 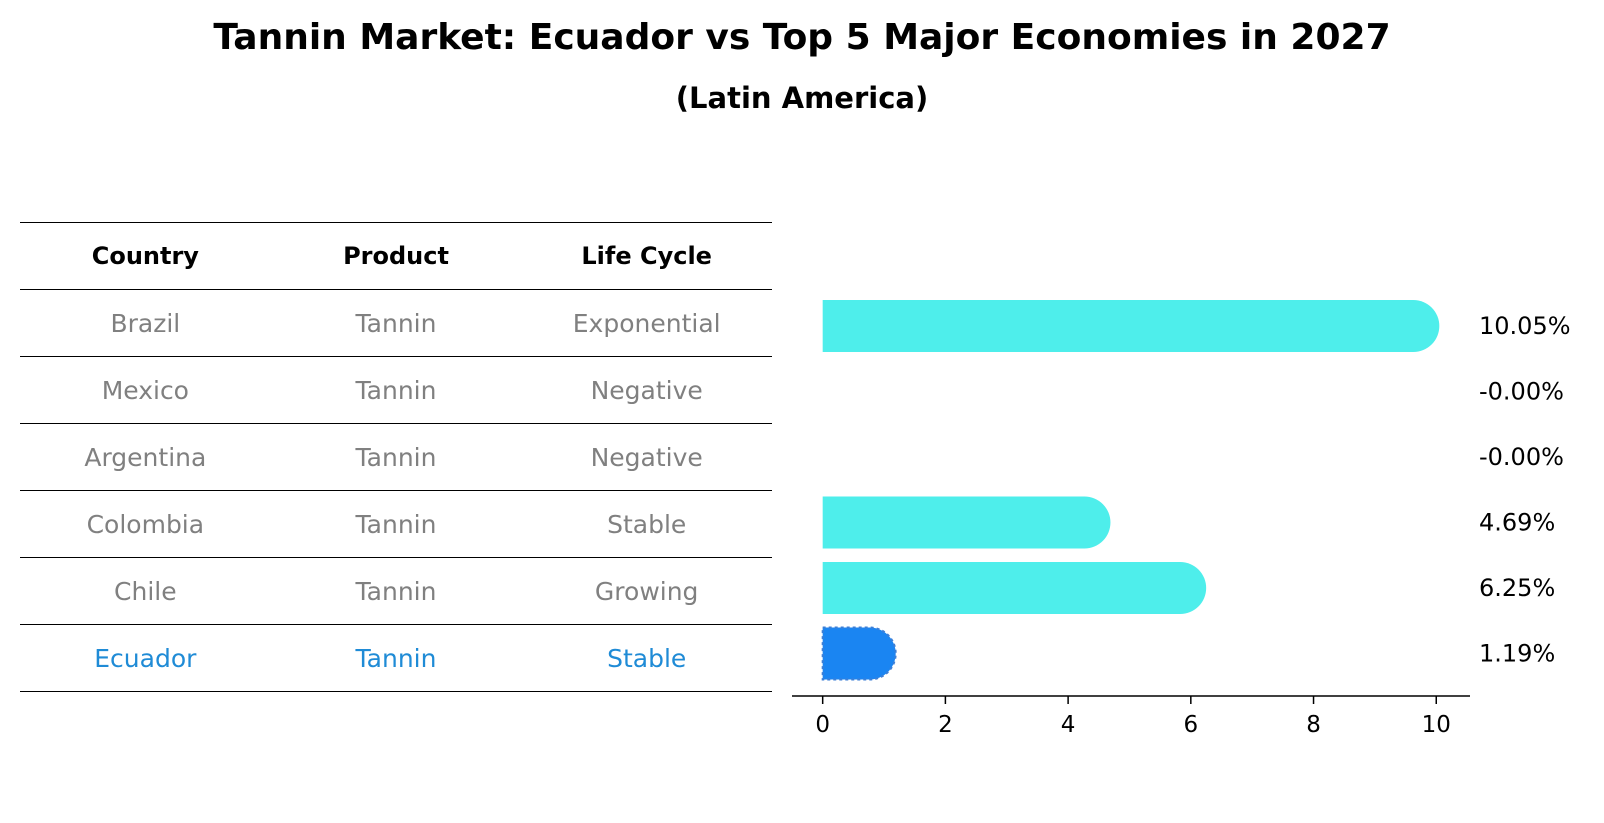 I want to click on x-tick-label: 10, so click(x=1436, y=725).